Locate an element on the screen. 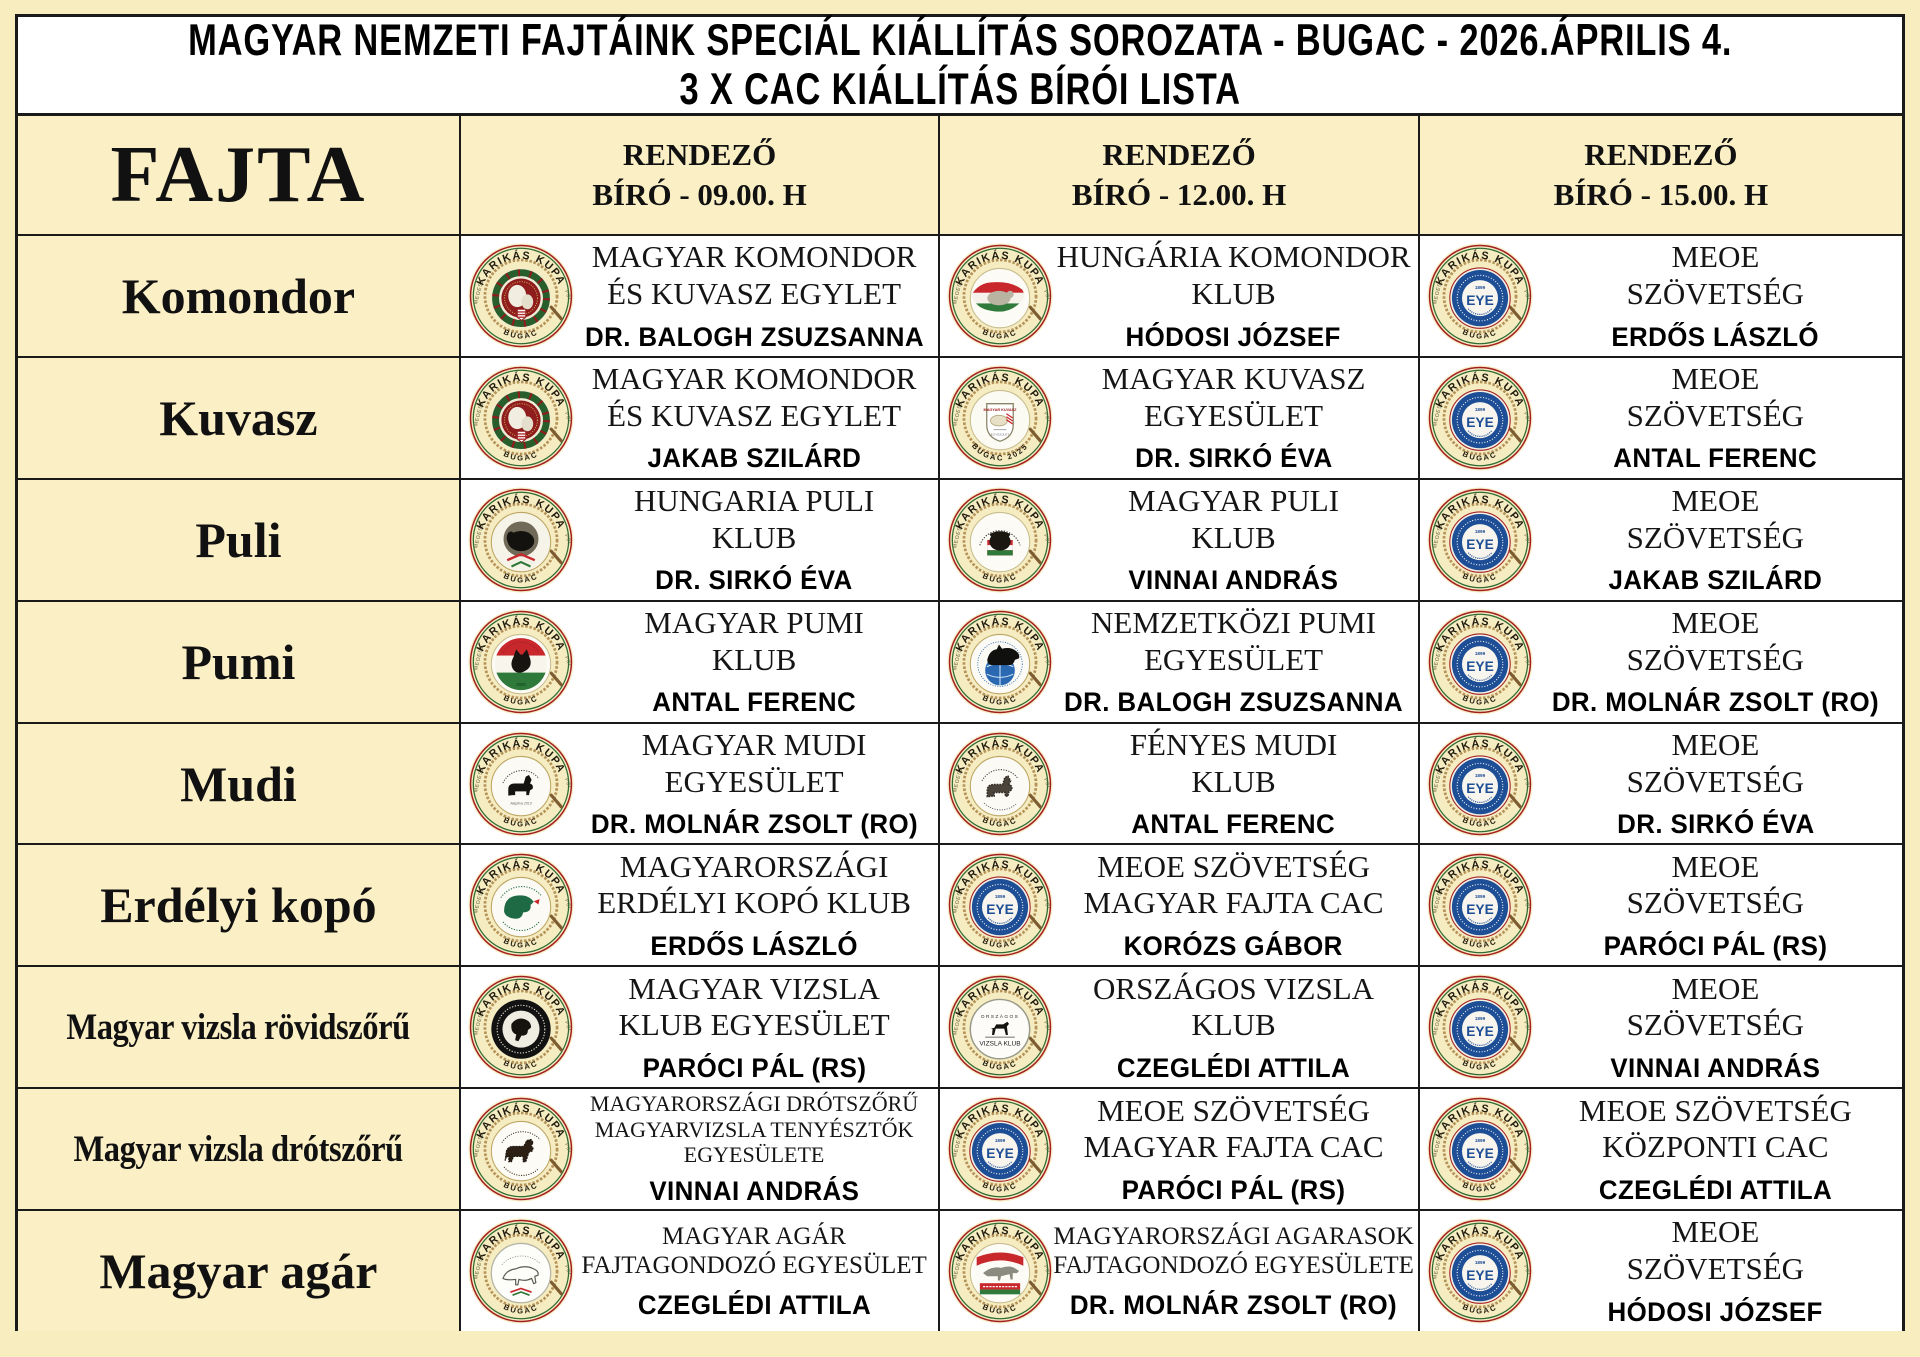  karikas-kupa-badge-magyar-vizsla-klub: KARIKÁS KUPA BUGAC MEOESZ FCI is located at coordinates (521, 1027).